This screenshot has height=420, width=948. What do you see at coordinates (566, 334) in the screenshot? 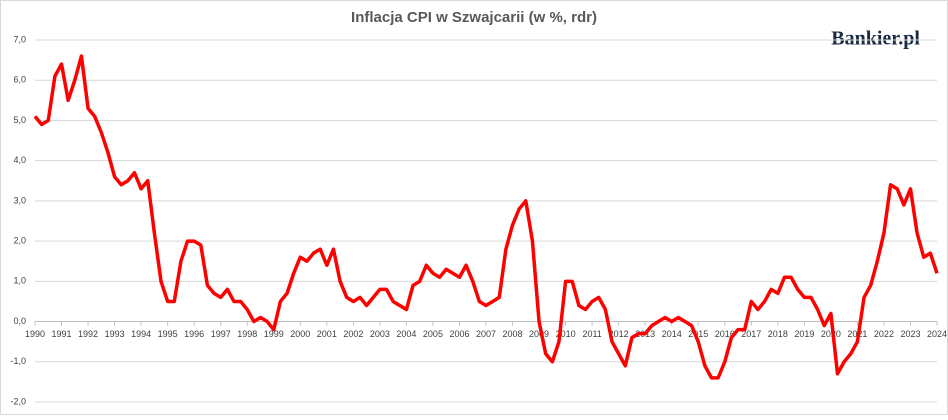
I see `x-tick-label: 2010` at bounding box center [566, 334].